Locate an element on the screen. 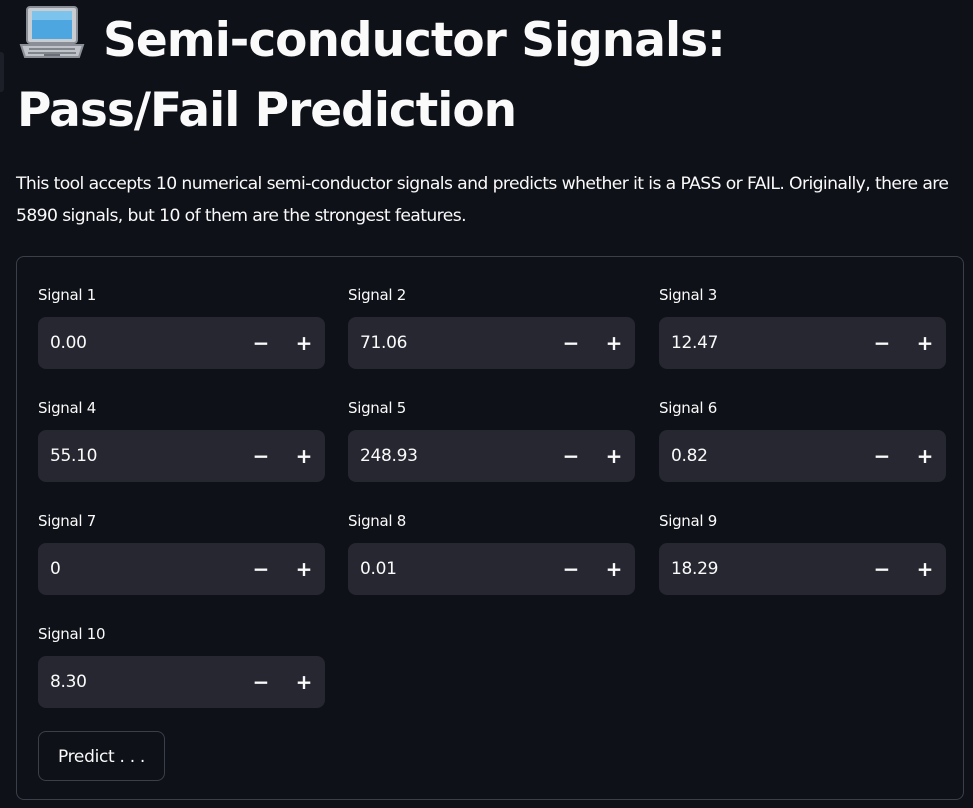  signal-number-input: 18.29 − + is located at coordinates (802, 569).